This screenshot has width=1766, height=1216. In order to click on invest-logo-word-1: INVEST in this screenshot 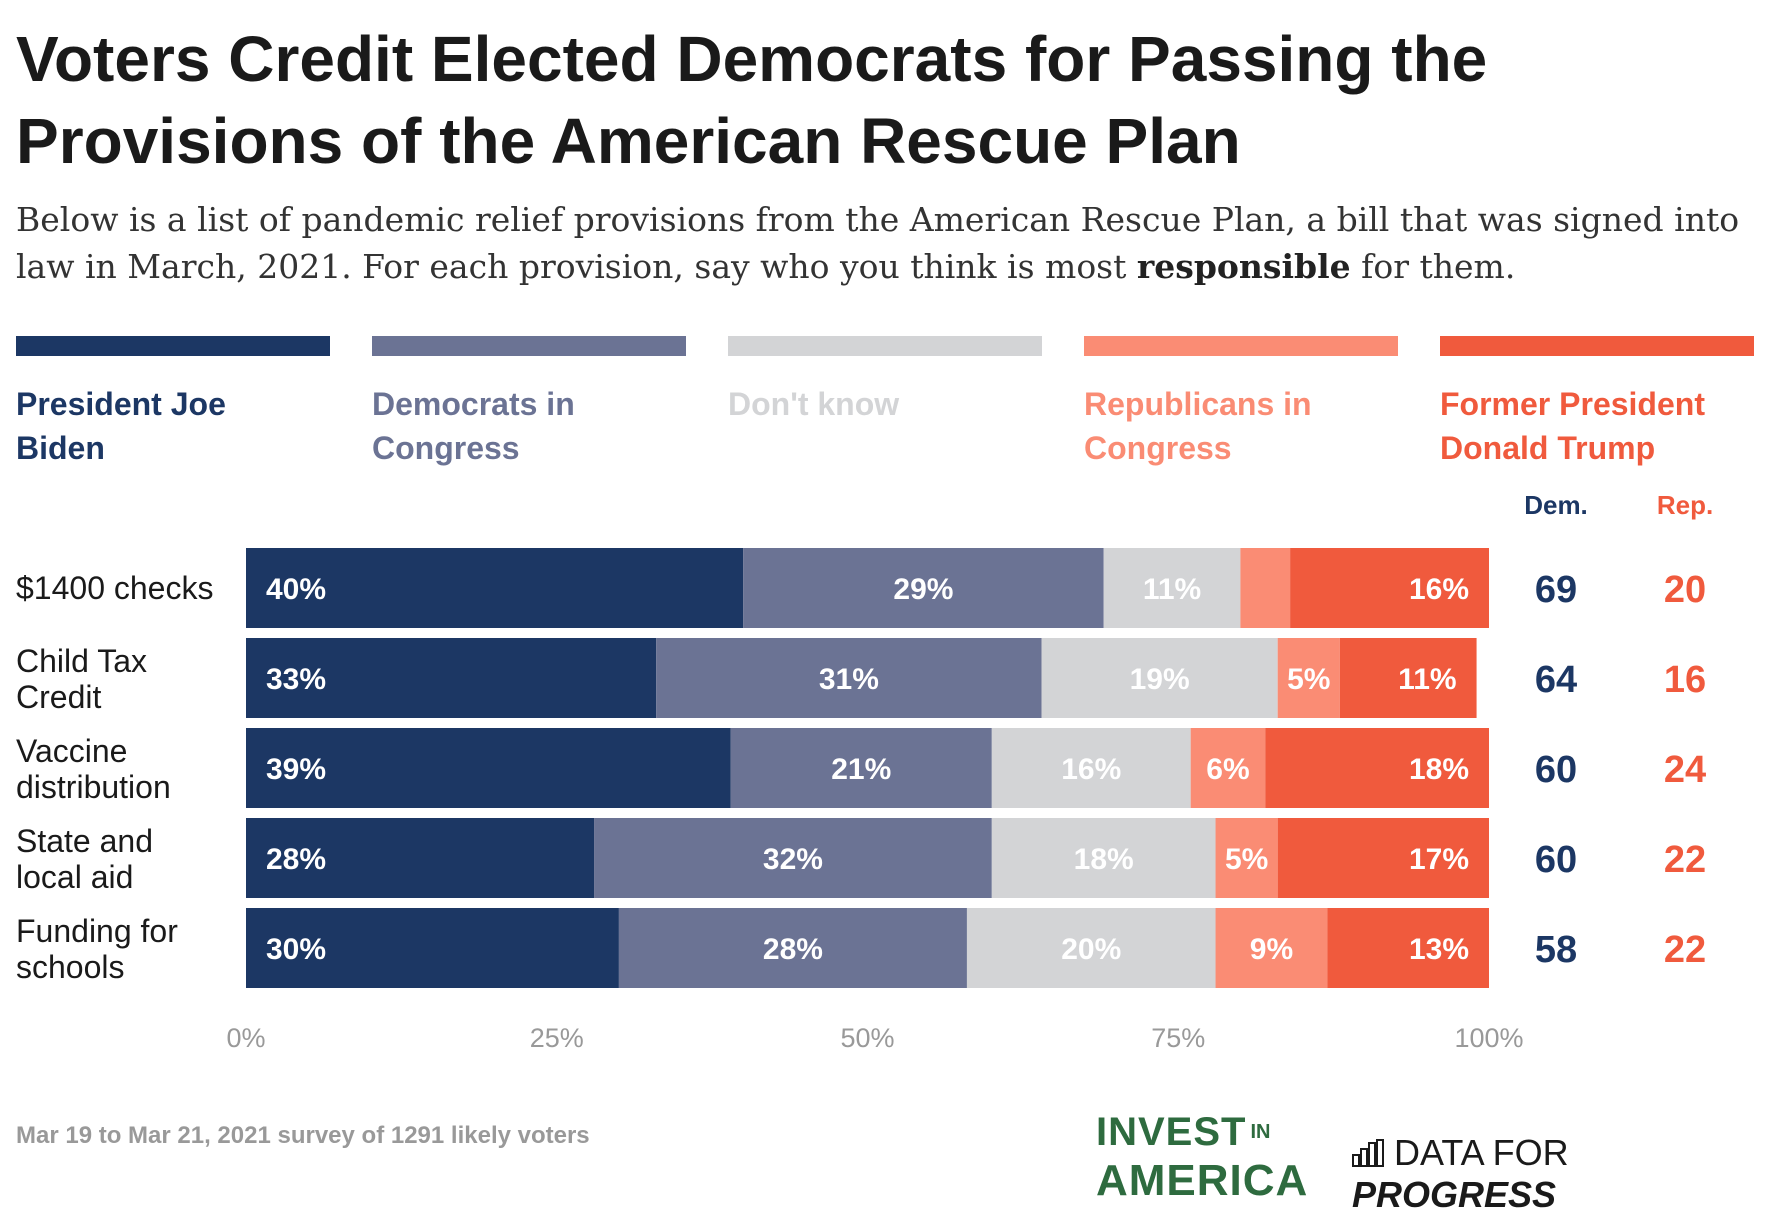, I will do `click(1171, 1132)`.